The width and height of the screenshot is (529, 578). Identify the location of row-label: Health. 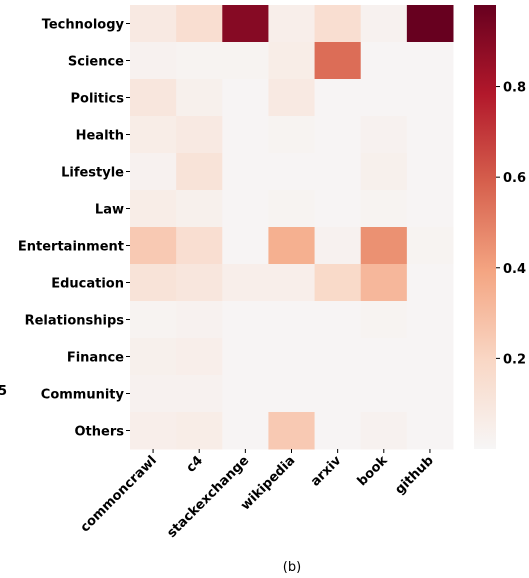
(100, 136).